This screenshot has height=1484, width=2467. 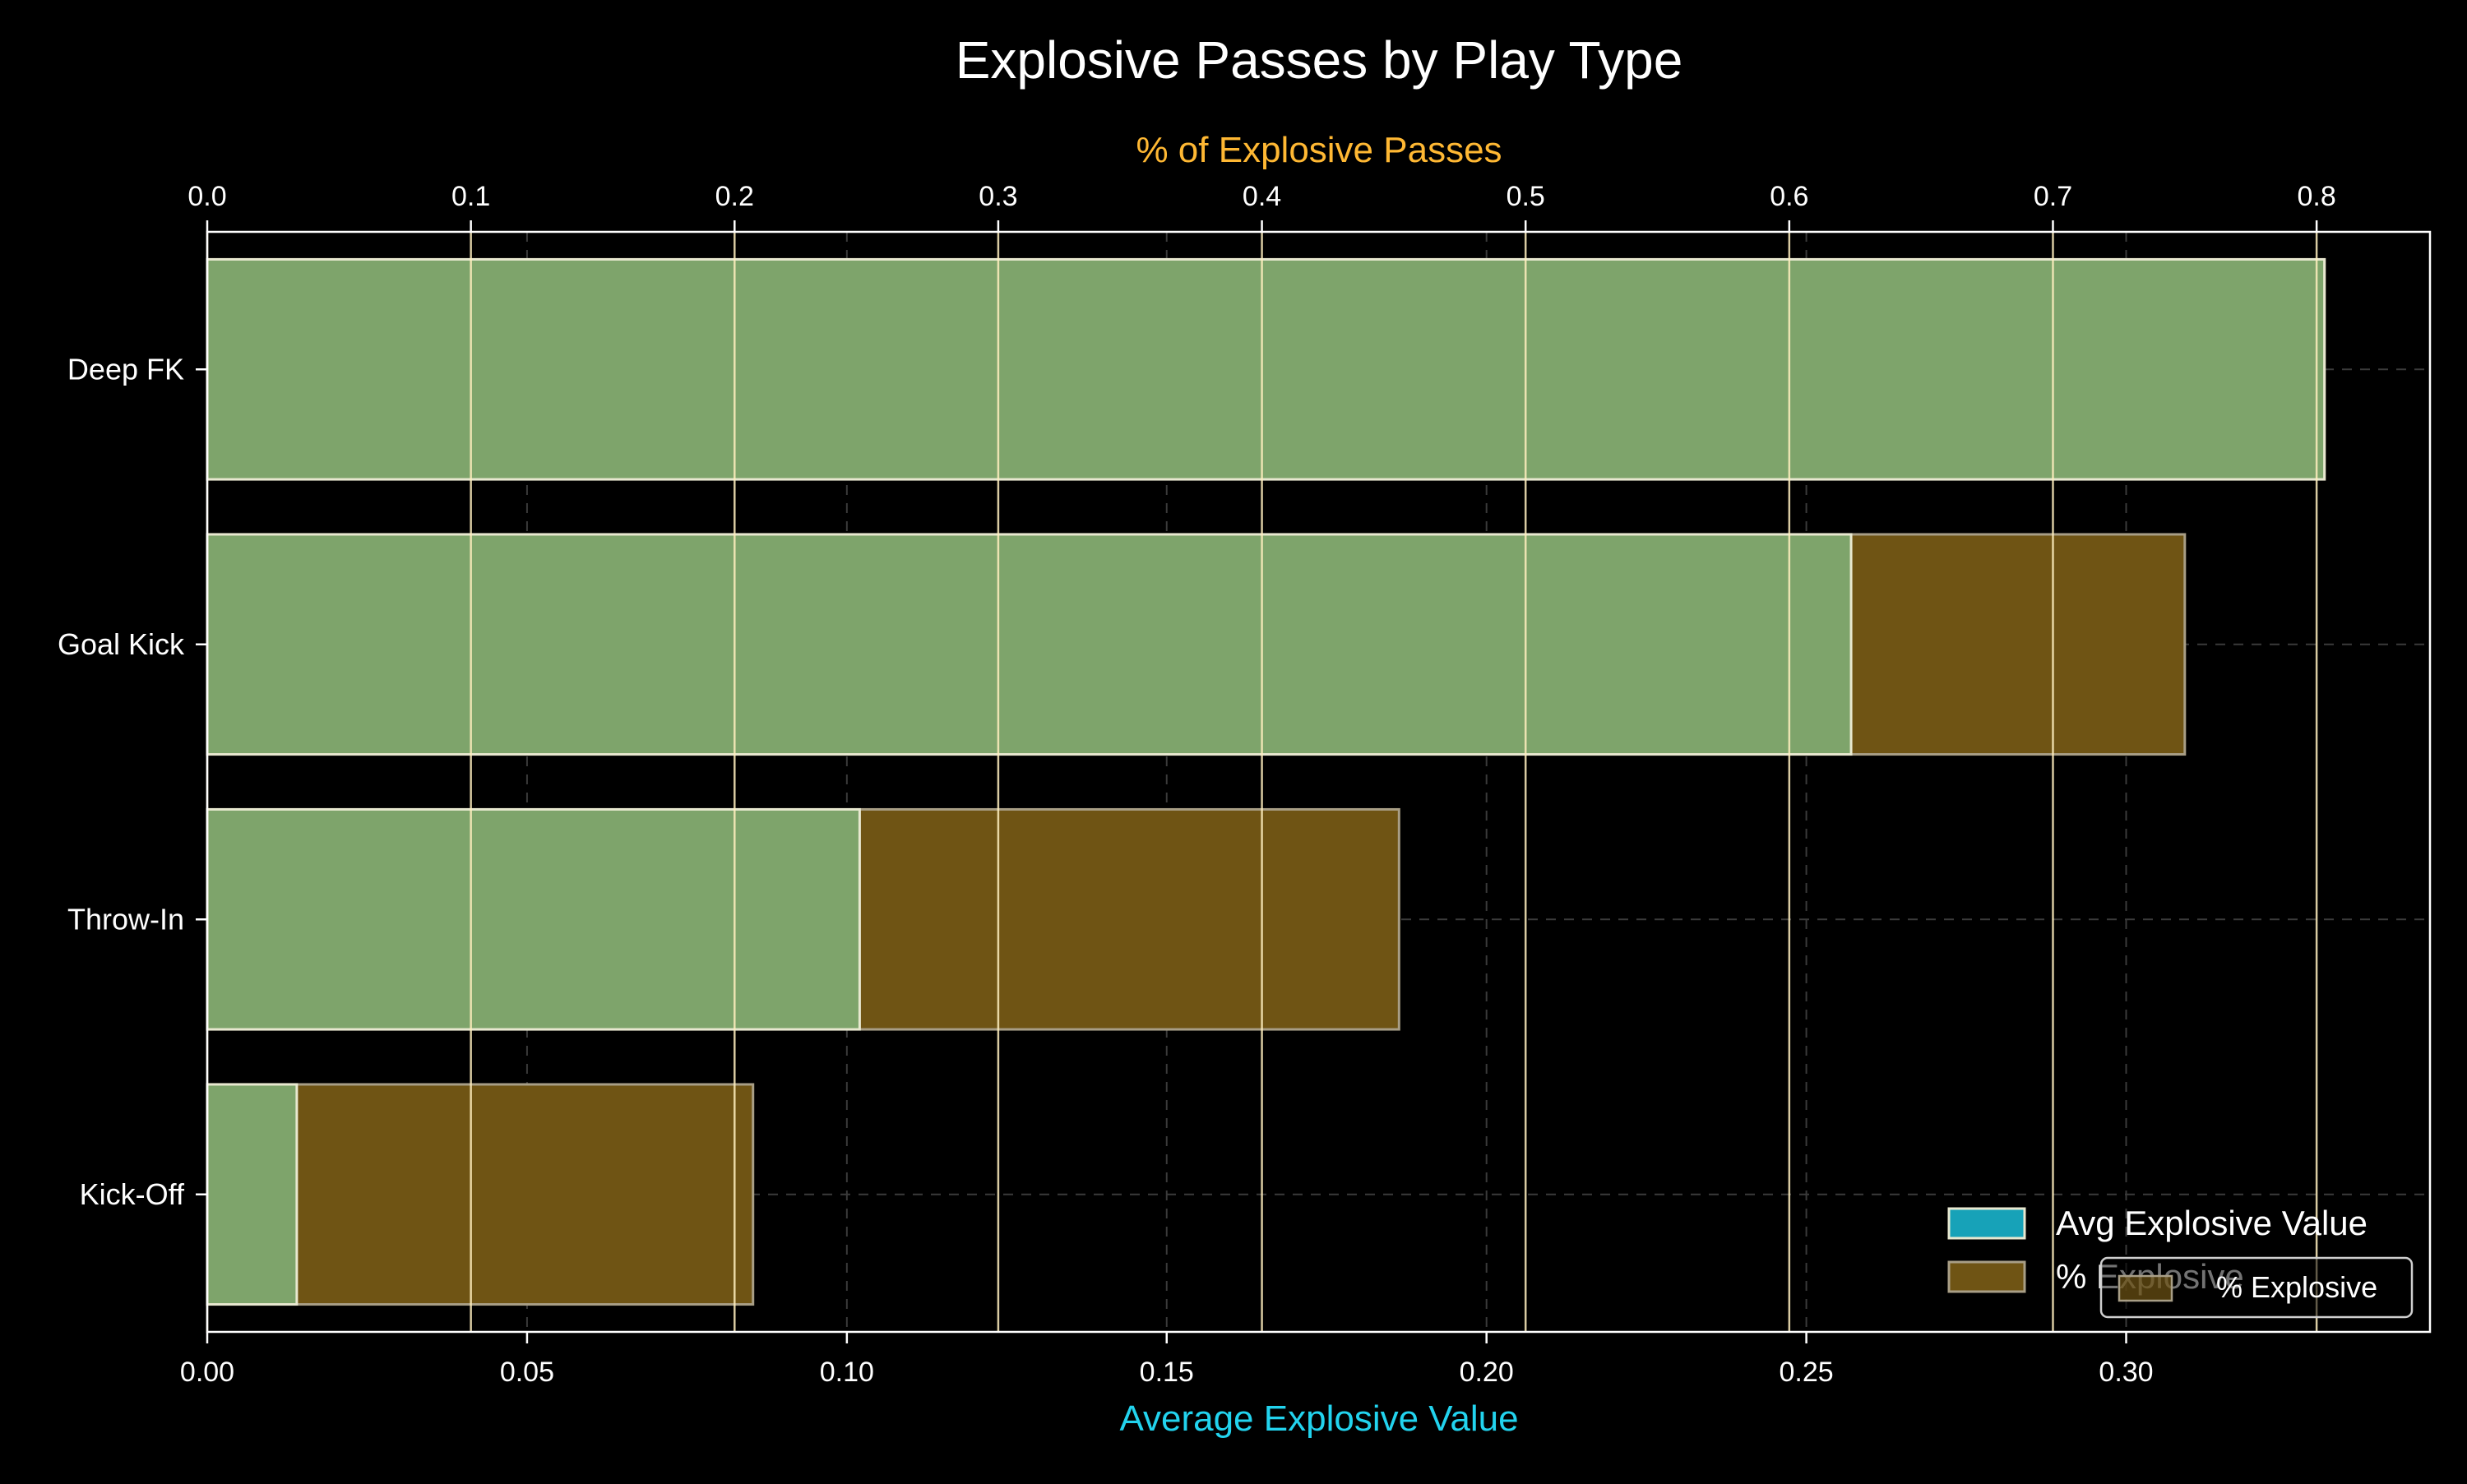 What do you see at coordinates (1789, 197) in the screenshot?
I see `x-tick-label-top: 0.6` at bounding box center [1789, 197].